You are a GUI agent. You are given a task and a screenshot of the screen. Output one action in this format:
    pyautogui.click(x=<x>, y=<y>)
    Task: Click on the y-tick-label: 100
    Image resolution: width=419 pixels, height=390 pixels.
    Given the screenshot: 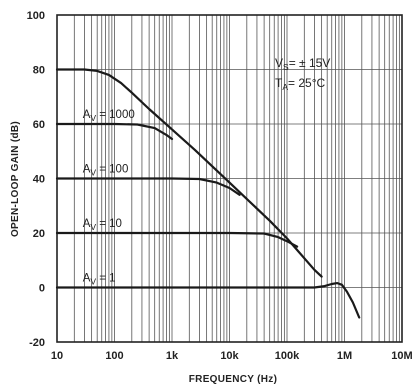 What is the action you would take?
    pyautogui.click(x=36, y=16)
    